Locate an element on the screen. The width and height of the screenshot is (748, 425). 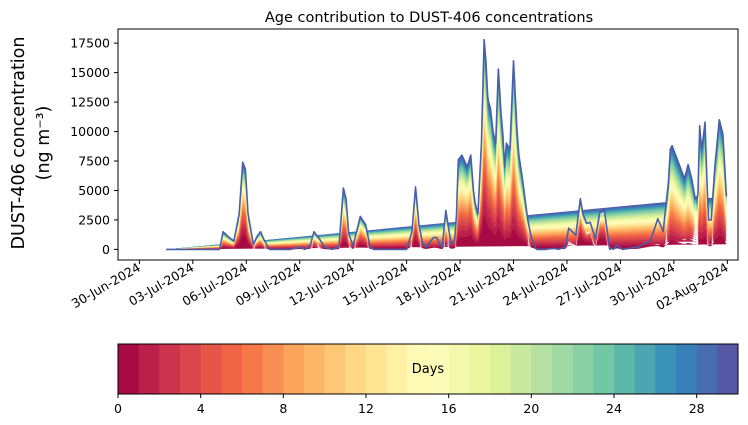
colorbar-tick-label: 8 is located at coordinates (283, 408).